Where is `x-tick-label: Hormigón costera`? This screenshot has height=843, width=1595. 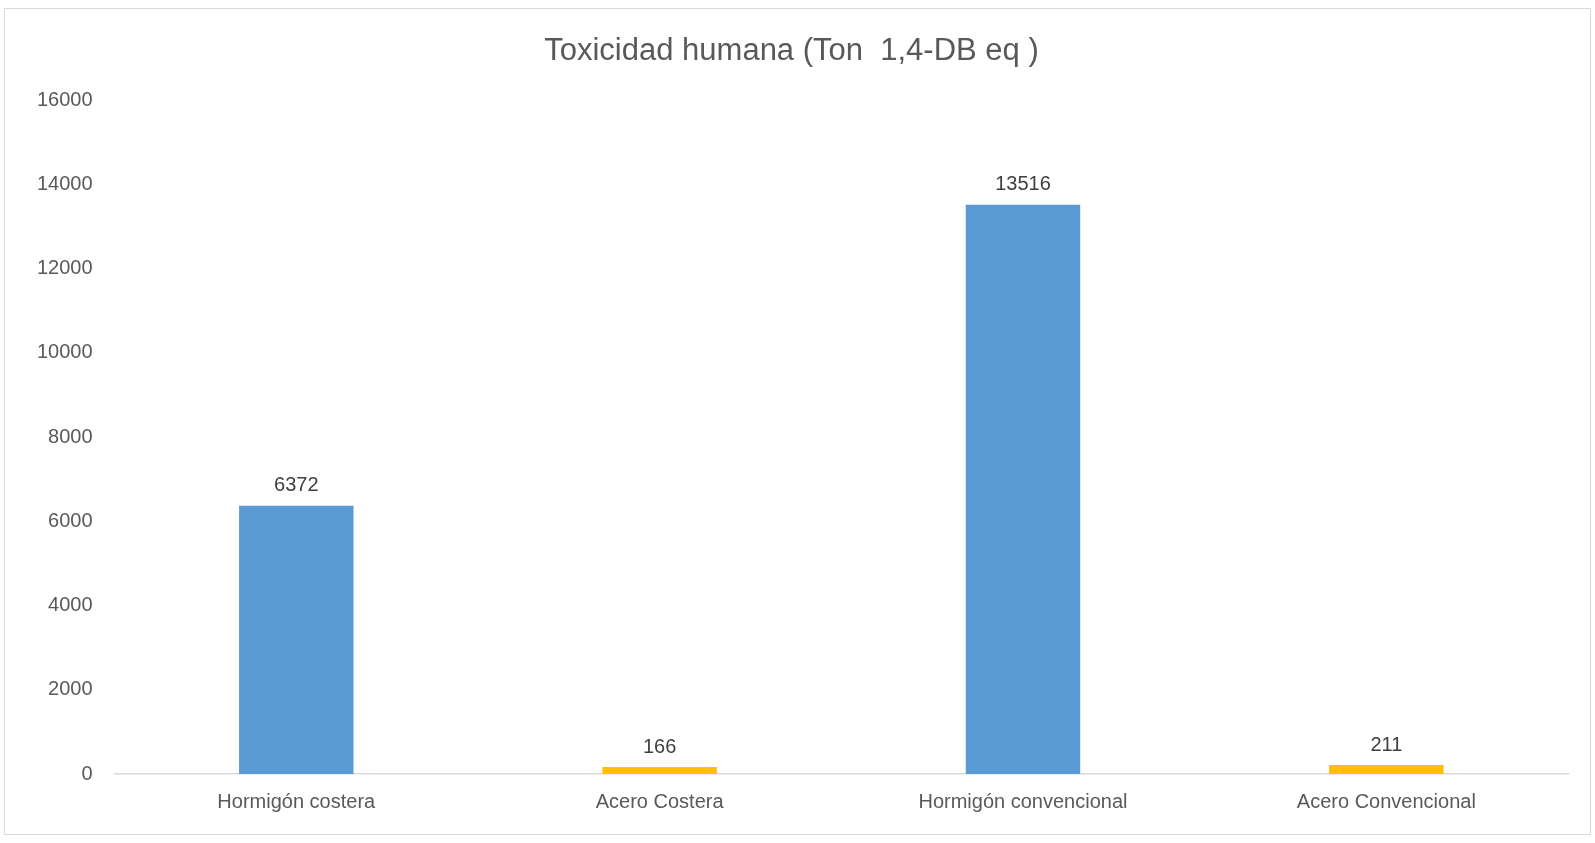
x-tick-label: Hormigón costera is located at coordinates (297, 800).